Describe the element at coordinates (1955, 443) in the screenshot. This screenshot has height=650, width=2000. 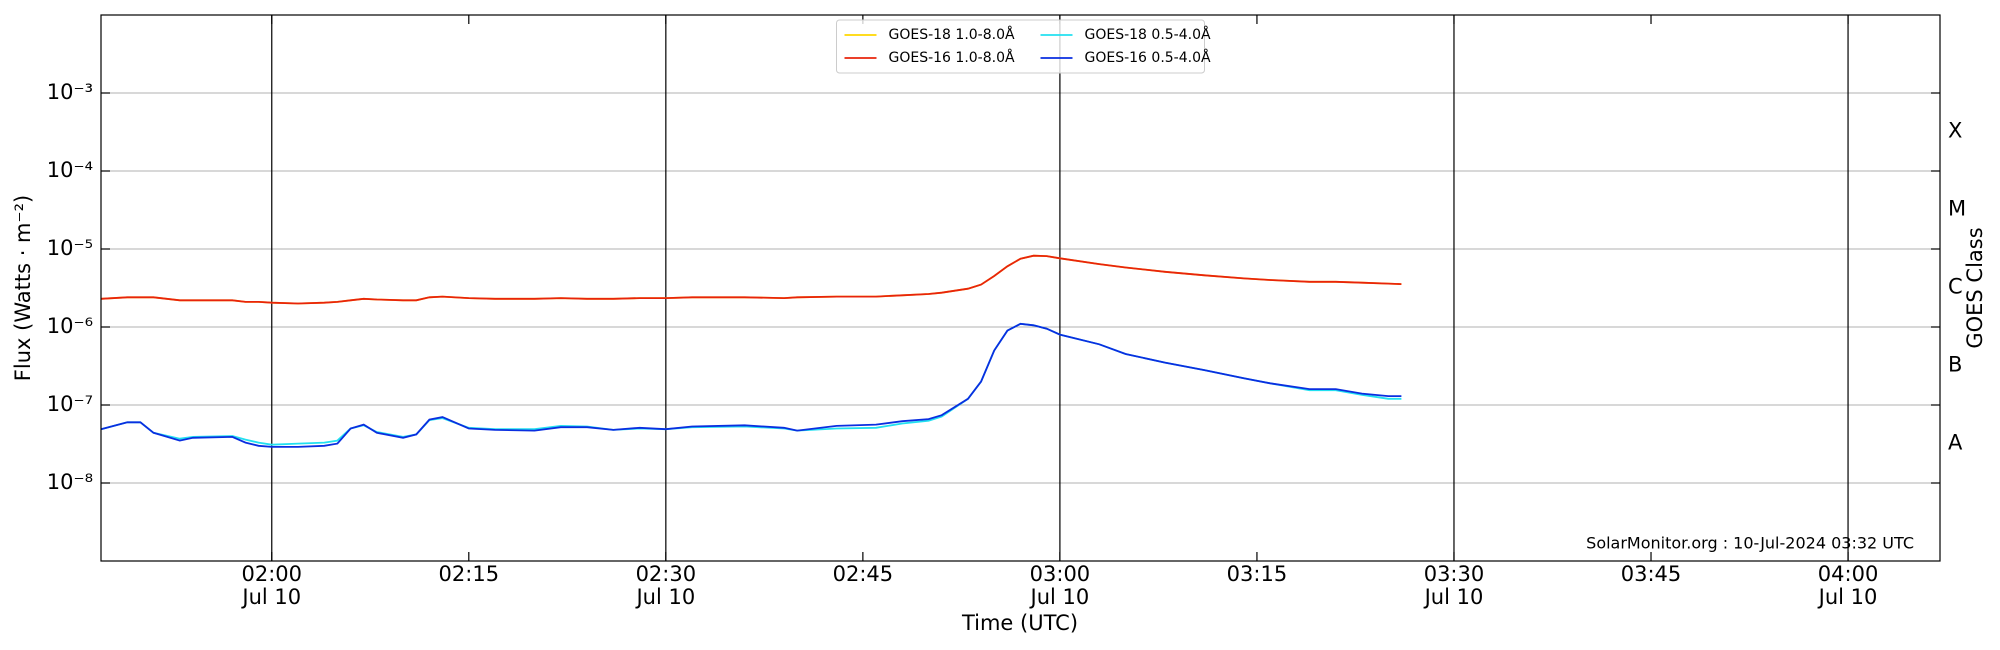
I see `y2-tick-label: A` at that location.